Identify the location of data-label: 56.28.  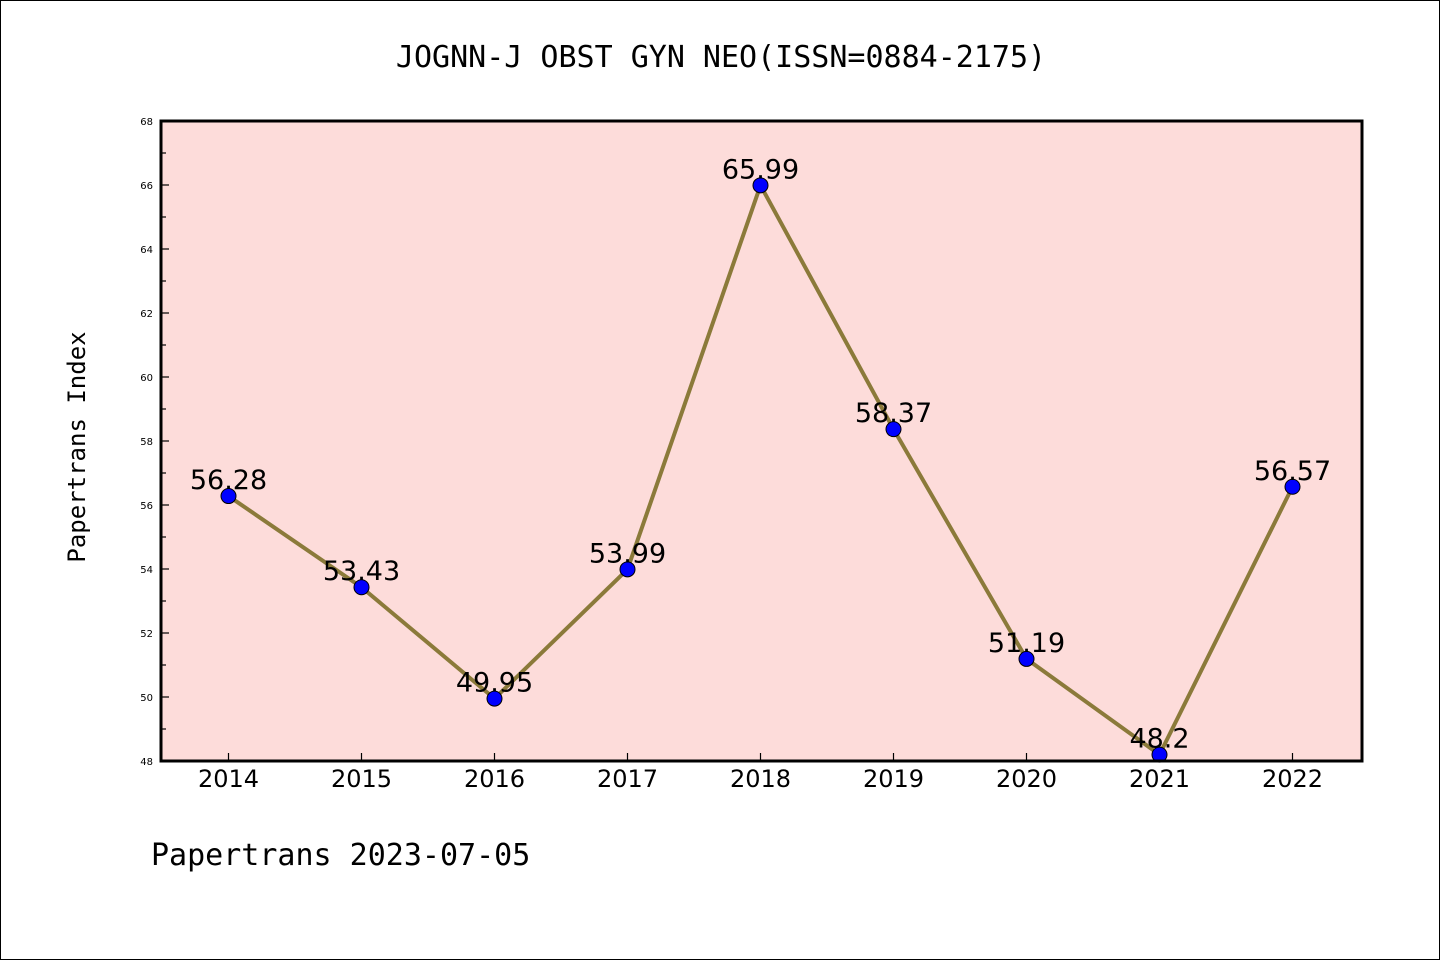
(228, 480).